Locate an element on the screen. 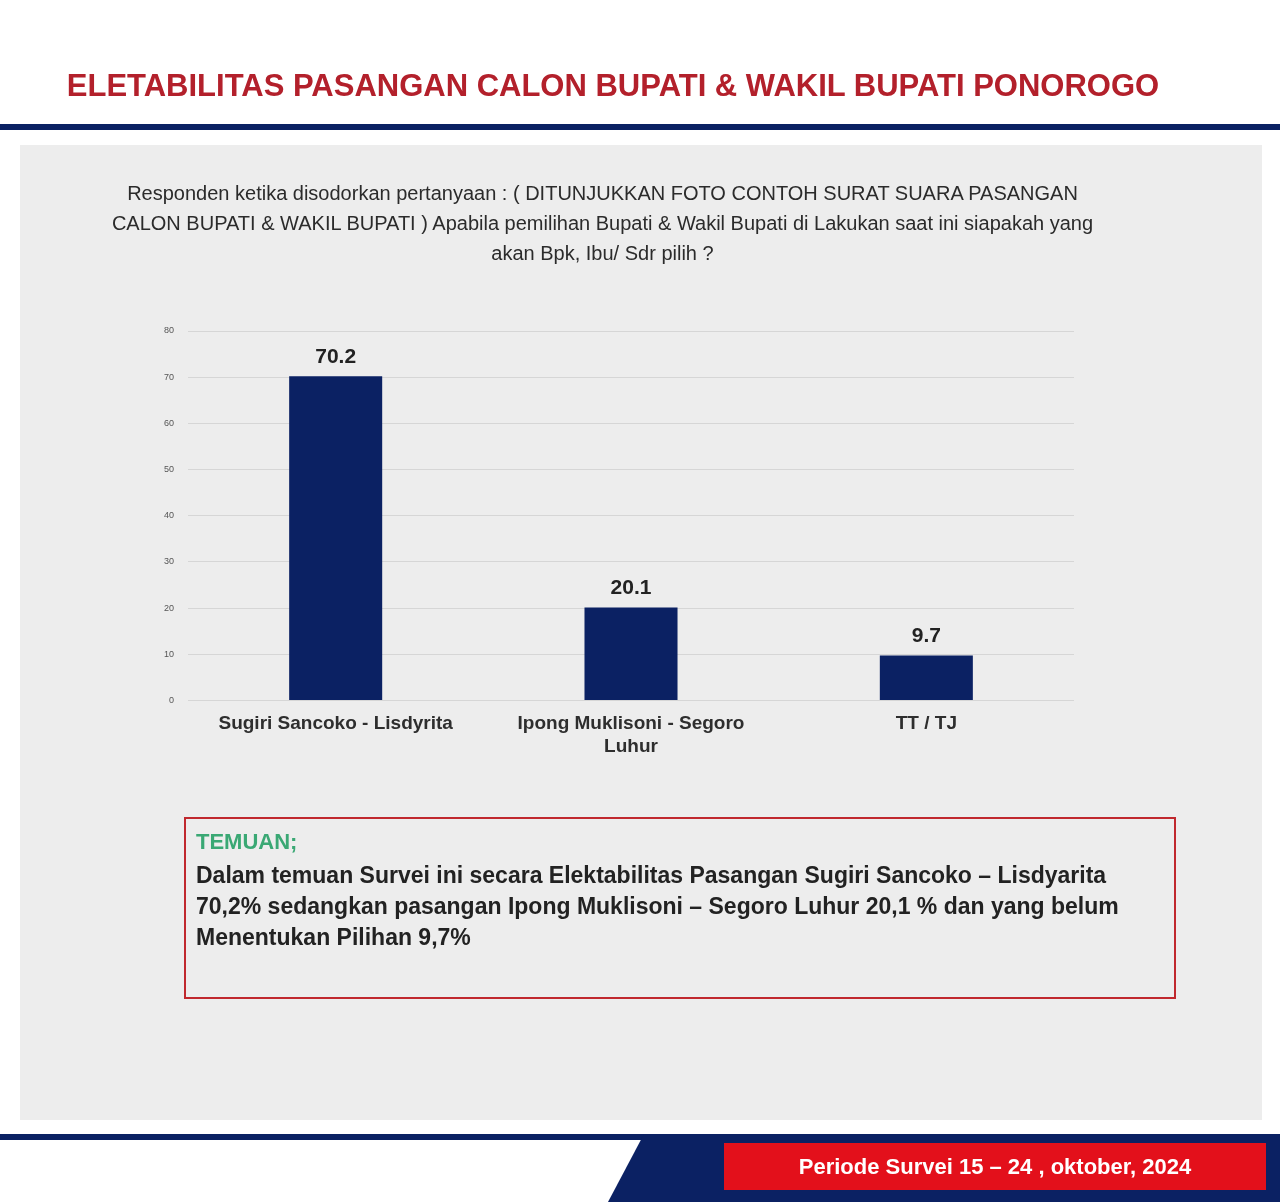  data-label: 20.1 is located at coordinates (631, 586).